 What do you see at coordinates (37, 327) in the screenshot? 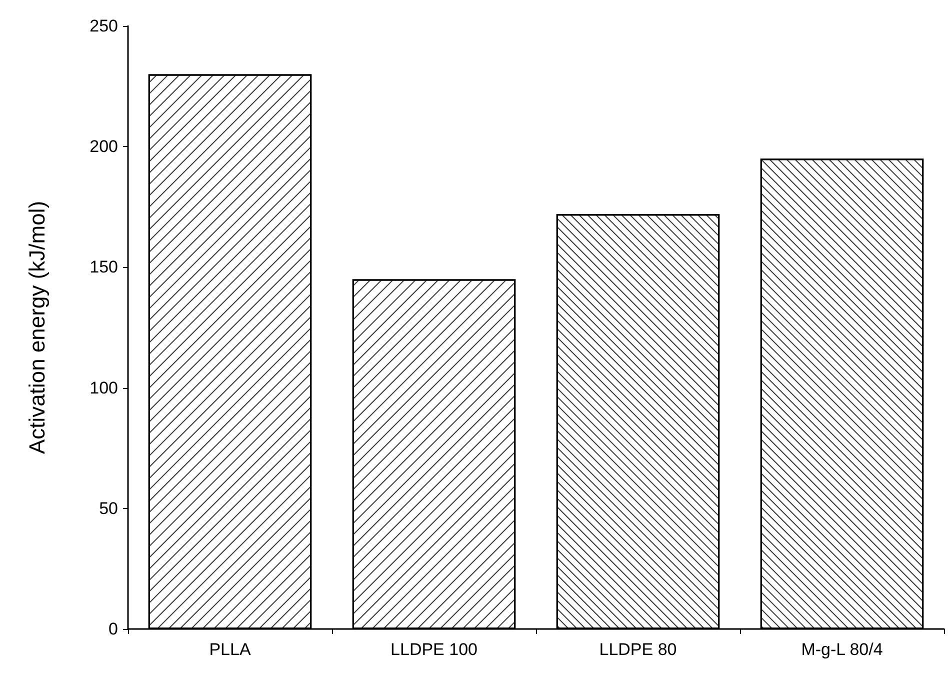
I see `y-axis-title: Activation energy (kJ/mol)` at bounding box center [37, 327].